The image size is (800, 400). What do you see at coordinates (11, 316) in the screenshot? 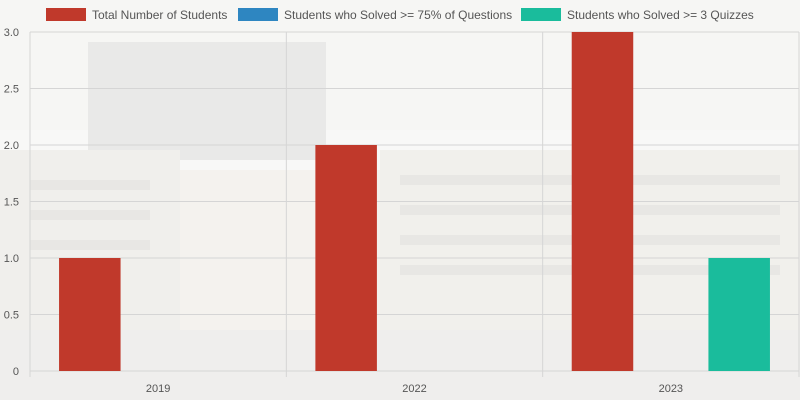
I see `y-tick-label: 0.5` at bounding box center [11, 316].